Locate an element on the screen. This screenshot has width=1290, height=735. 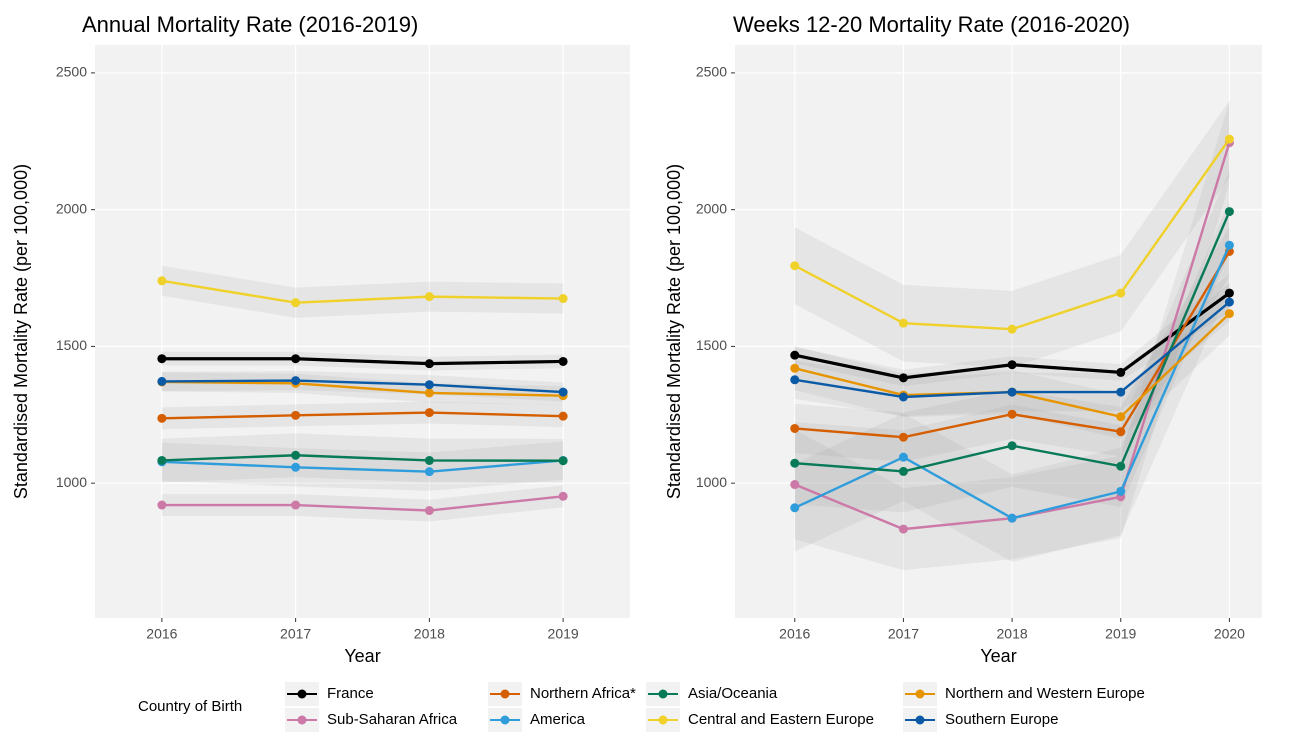
legend-title: Country of Birth is located at coordinates (190, 706).